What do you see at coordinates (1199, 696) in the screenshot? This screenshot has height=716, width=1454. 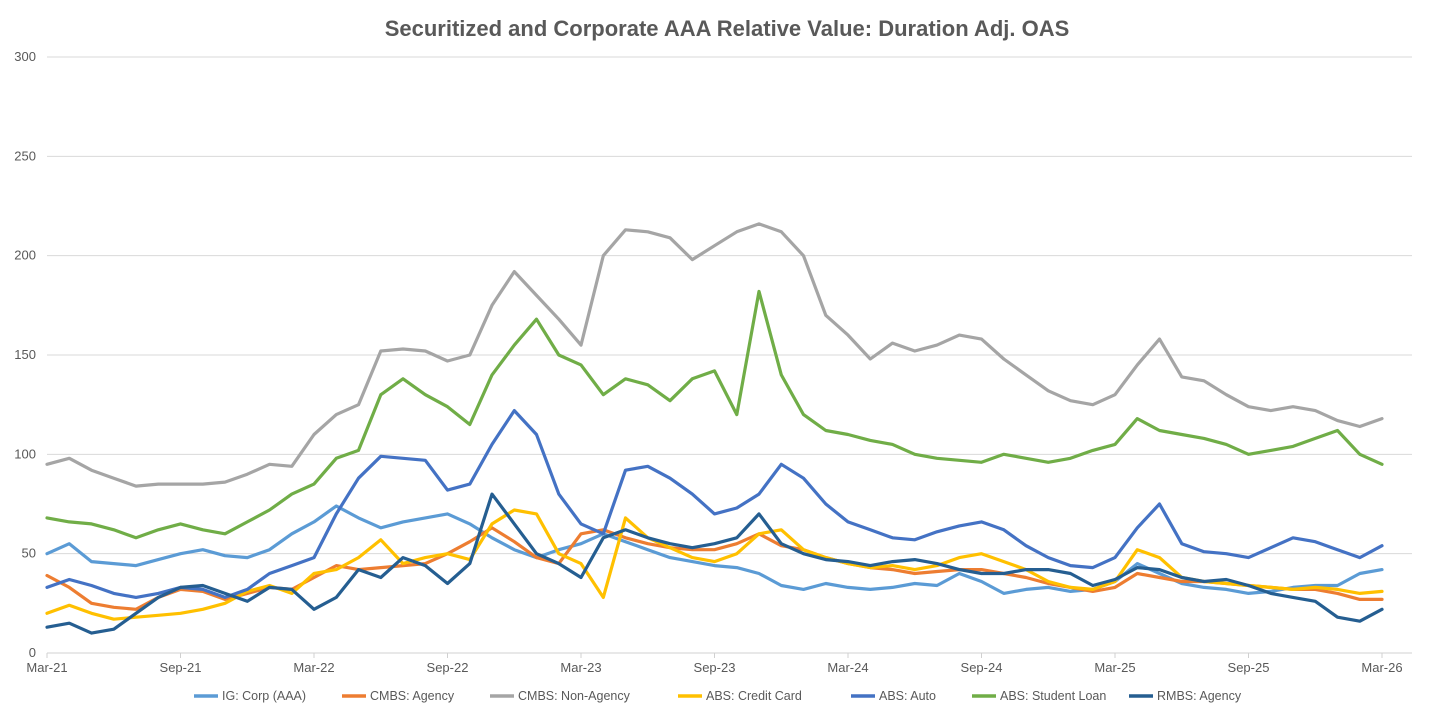 I see `legend-label: RMBS: Agency` at bounding box center [1199, 696].